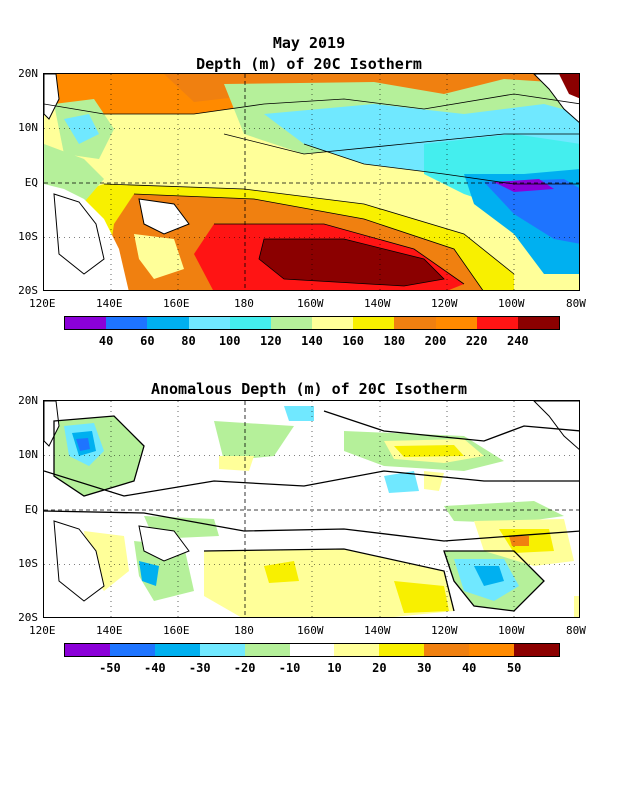 The image size is (618, 800). I want to click on top-y-tick-eq: EQ, so click(31, 182).